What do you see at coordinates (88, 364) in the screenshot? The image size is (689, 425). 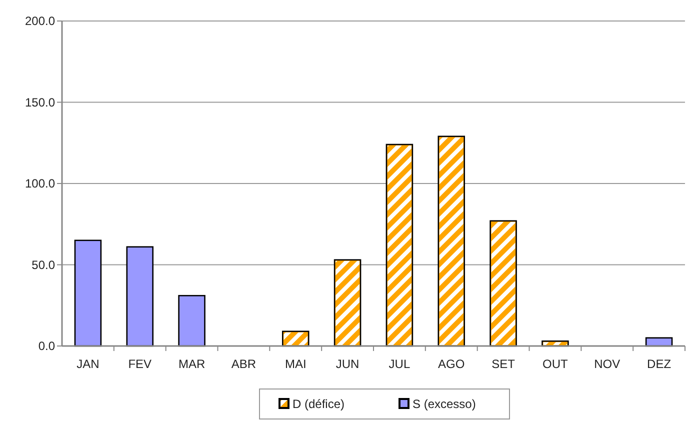 I see `x-tick-label: JAN` at bounding box center [88, 364].